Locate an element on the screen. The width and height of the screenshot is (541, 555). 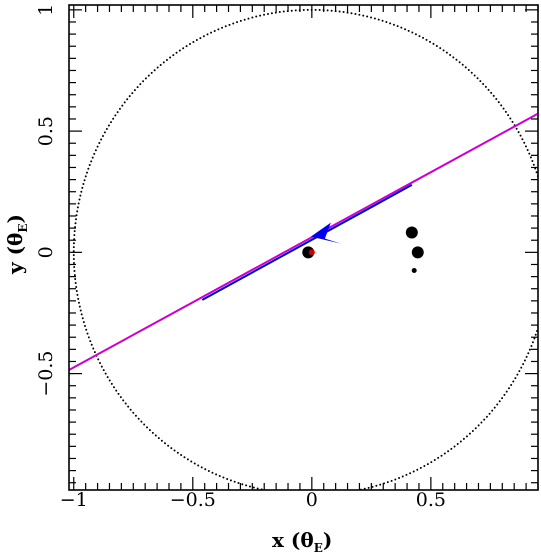
x-tick-label: −0.5 is located at coordinates (193, 500).